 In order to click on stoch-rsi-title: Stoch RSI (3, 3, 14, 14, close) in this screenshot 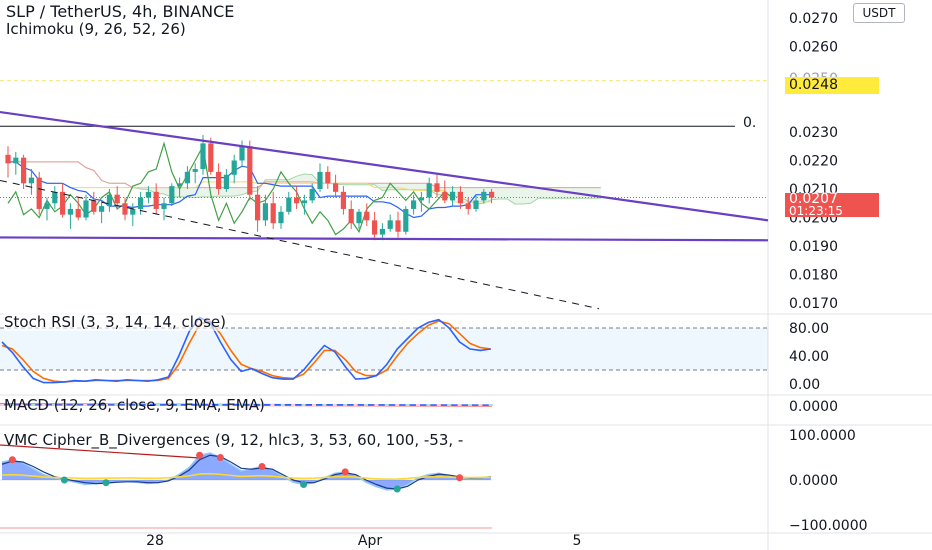, I will do `click(115, 322)`.